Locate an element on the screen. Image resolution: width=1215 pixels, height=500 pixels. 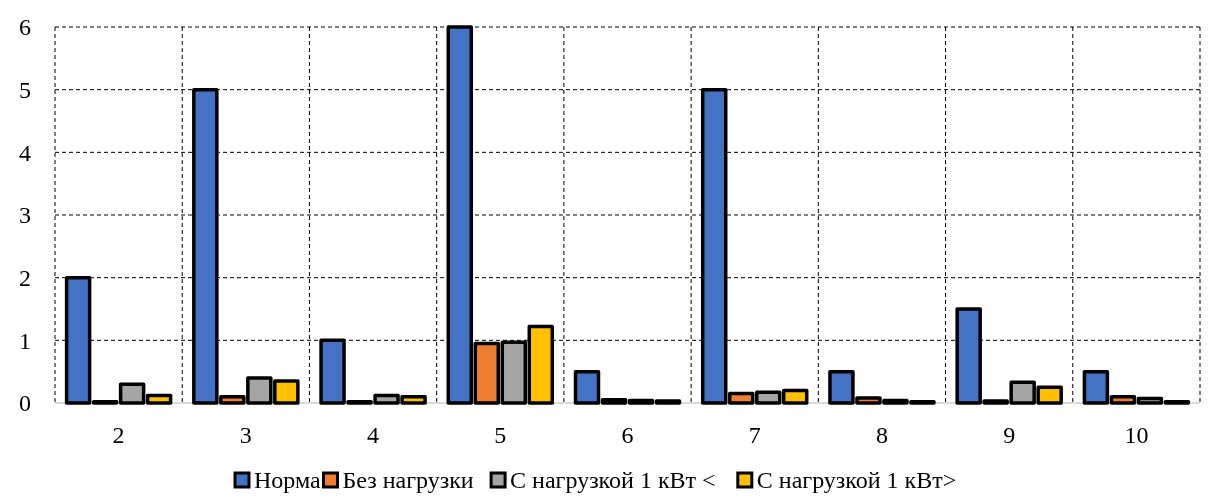
x-tick-label: 5 is located at coordinates (500, 435).